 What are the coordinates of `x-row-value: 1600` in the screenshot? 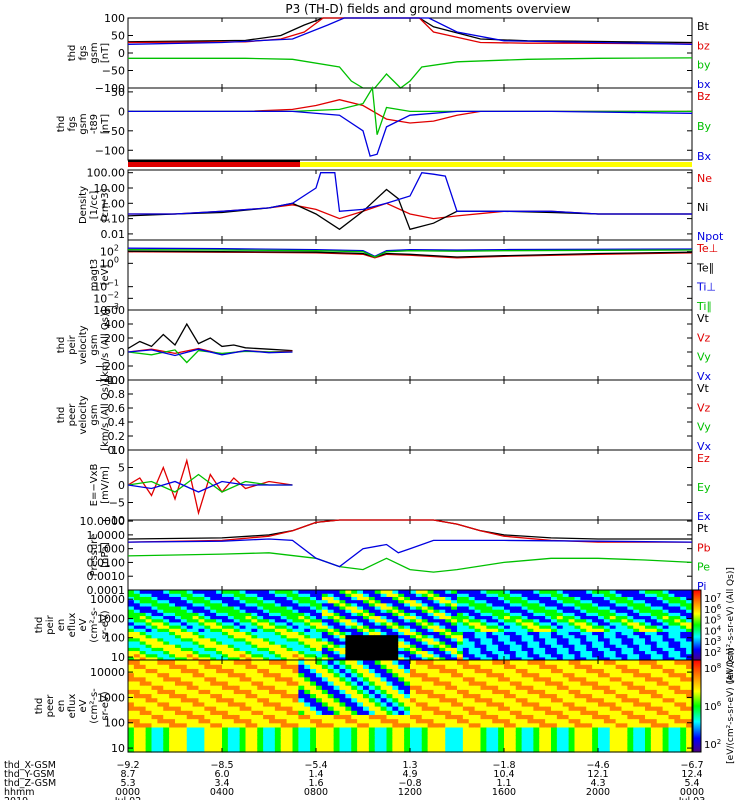 It's located at (504, 792).